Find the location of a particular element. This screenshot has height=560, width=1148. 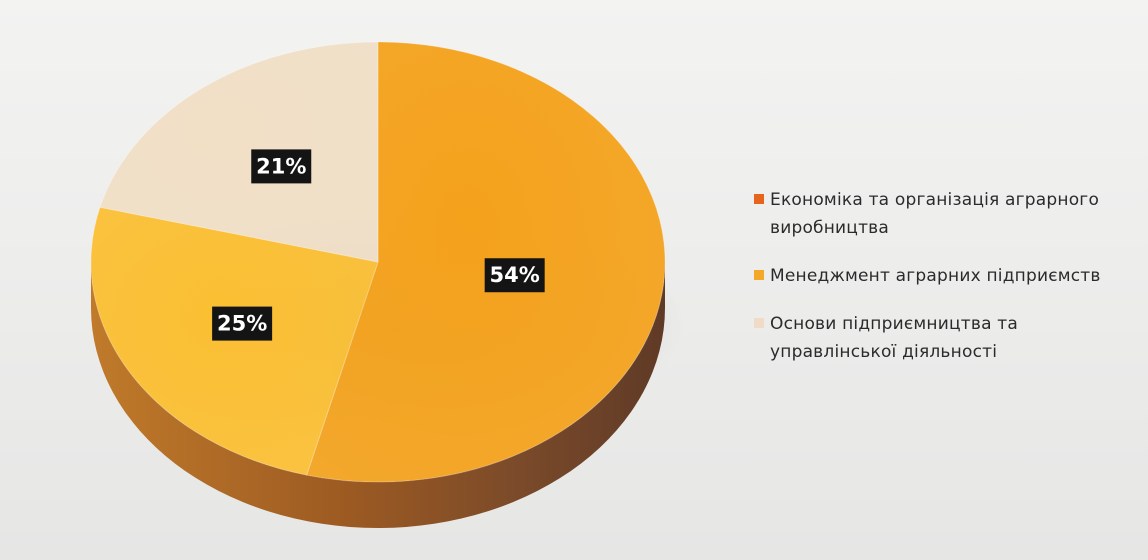

data-label-box-entrepreneurship is located at coordinates (281, 166).